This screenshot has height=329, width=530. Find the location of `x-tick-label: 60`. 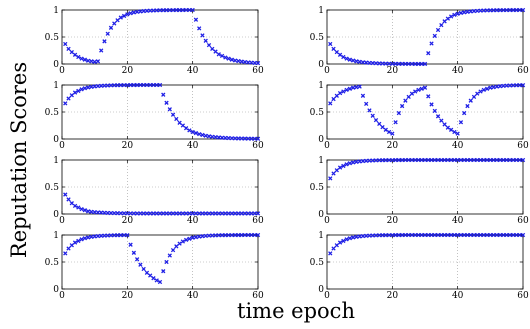

x-tick-label: 60 is located at coordinates (523, 296).